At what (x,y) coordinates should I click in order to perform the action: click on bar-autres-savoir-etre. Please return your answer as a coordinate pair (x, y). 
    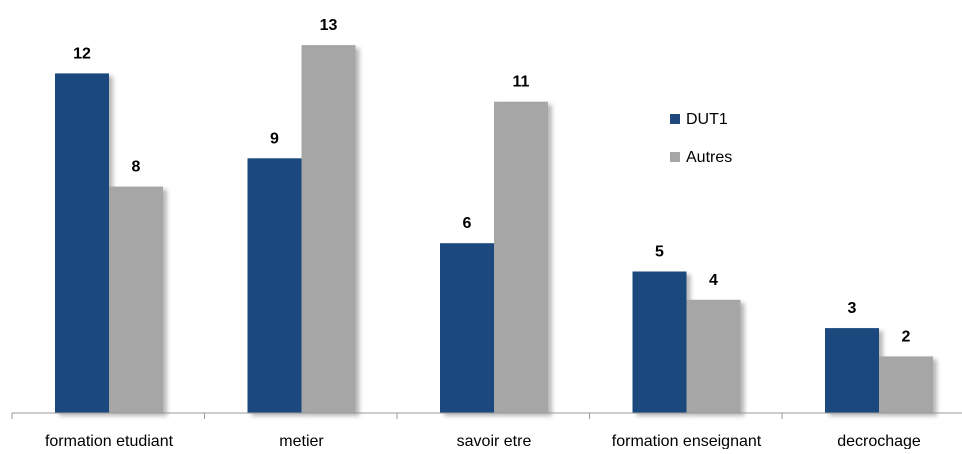
    Looking at the image, I should click on (521, 257).